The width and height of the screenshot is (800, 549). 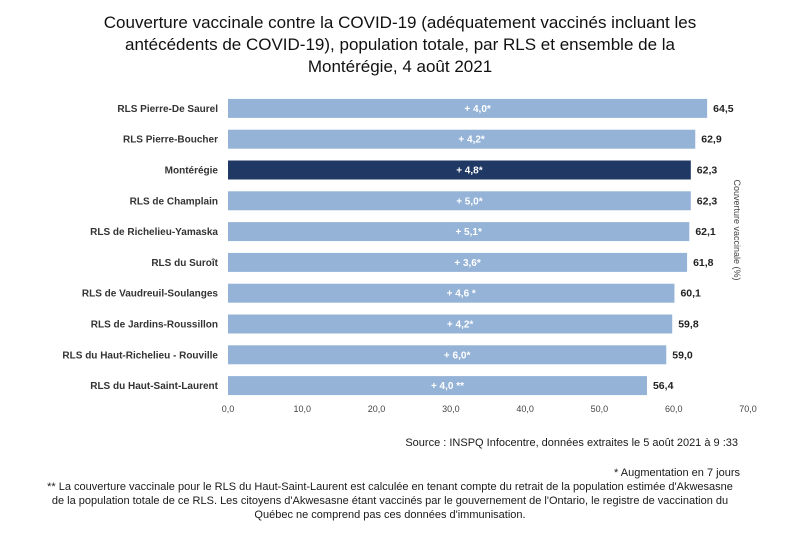 I want to click on value-label: 60,1, so click(x=690, y=294).